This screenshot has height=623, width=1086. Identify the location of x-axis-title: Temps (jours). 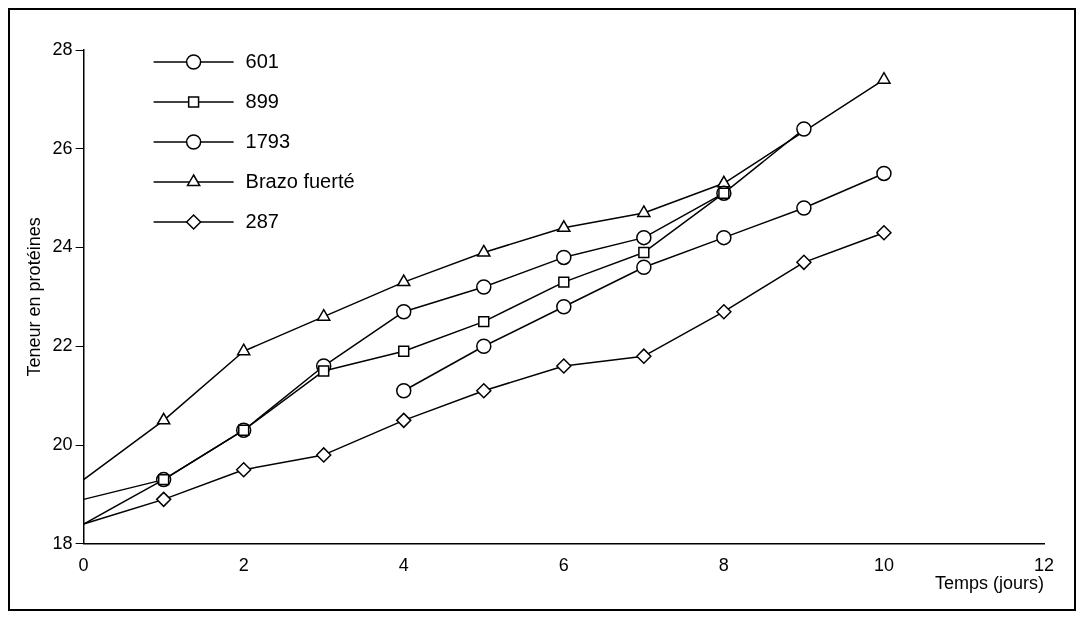
(989, 583).